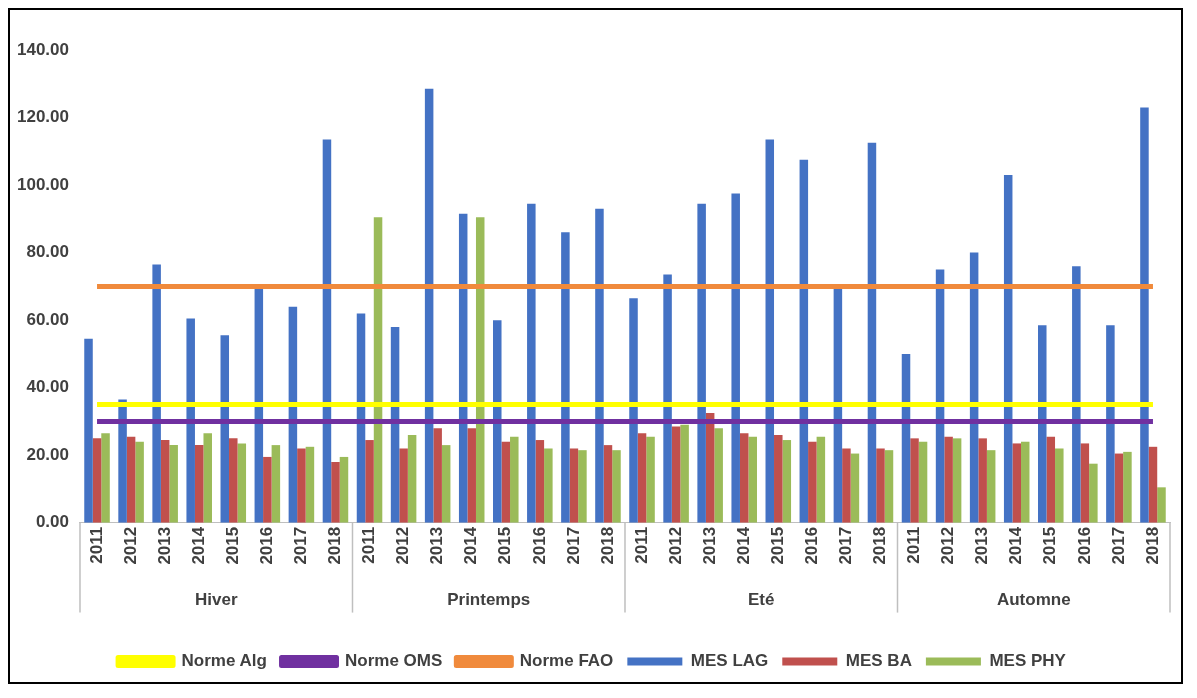  What do you see at coordinates (47, 319) in the screenshot?
I see `y-tick-label: 60.00` at bounding box center [47, 319].